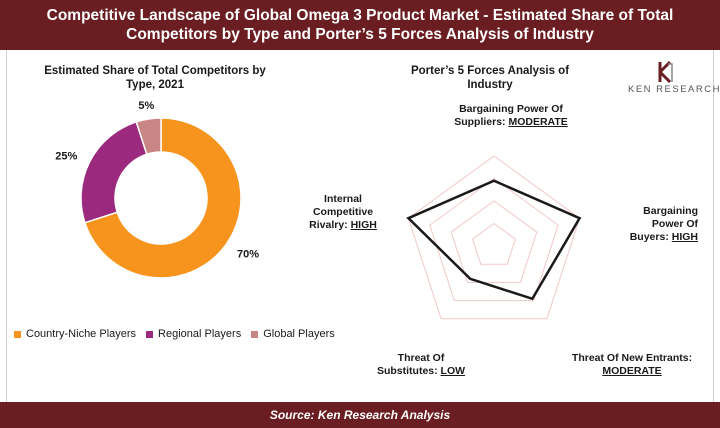 This screenshot has width=720, height=428. I want to click on force-rivalry-level: HIGH, so click(363, 225).